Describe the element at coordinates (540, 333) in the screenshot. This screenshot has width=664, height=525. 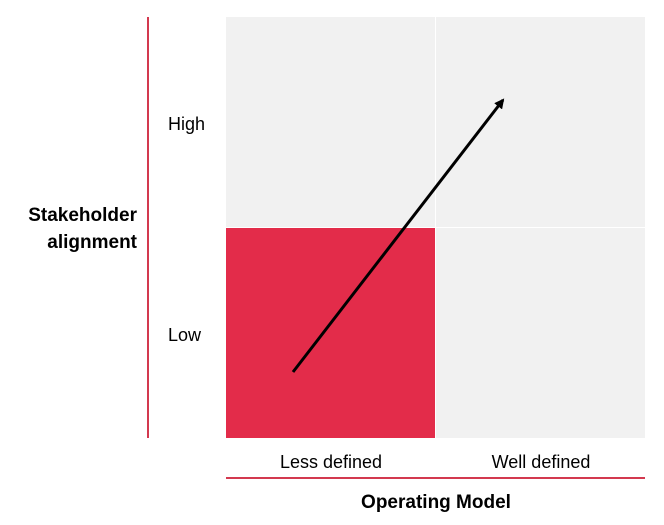
I see `quadrant-low-well` at that location.